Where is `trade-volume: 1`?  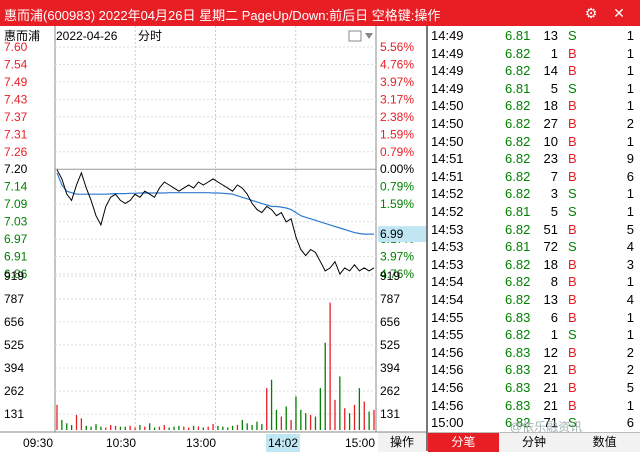
trade-volume: 1 is located at coordinates (554, 335).